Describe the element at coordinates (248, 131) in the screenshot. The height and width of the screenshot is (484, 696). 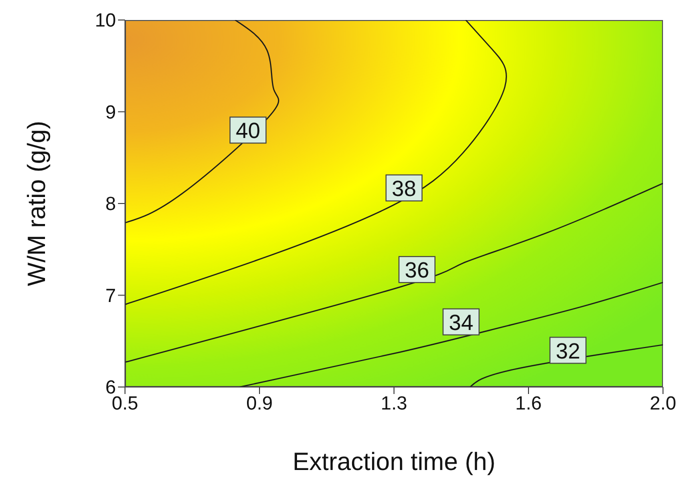
I see `annotation: 40` at that location.